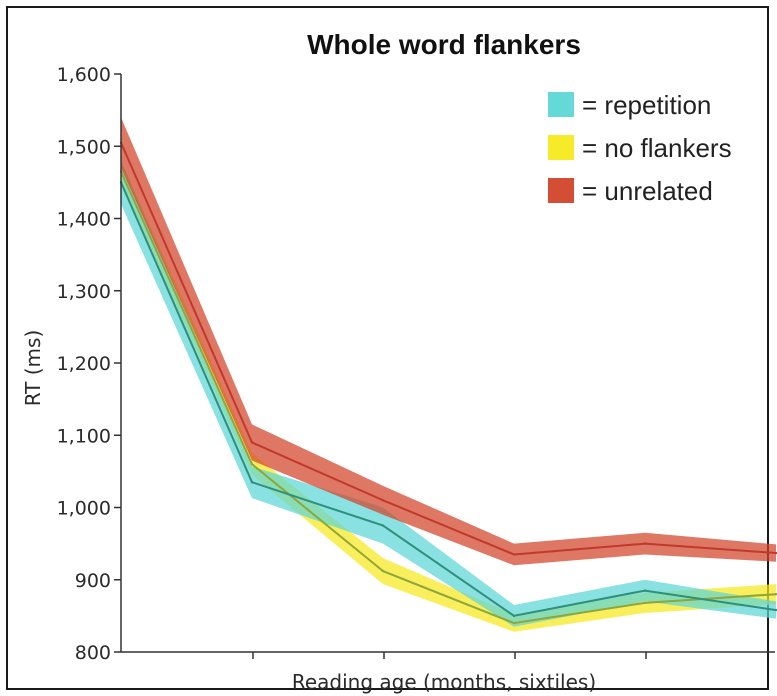  What do you see at coordinates (647, 191) in the screenshot?
I see `legend-label: = unrelated` at bounding box center [647, 191].